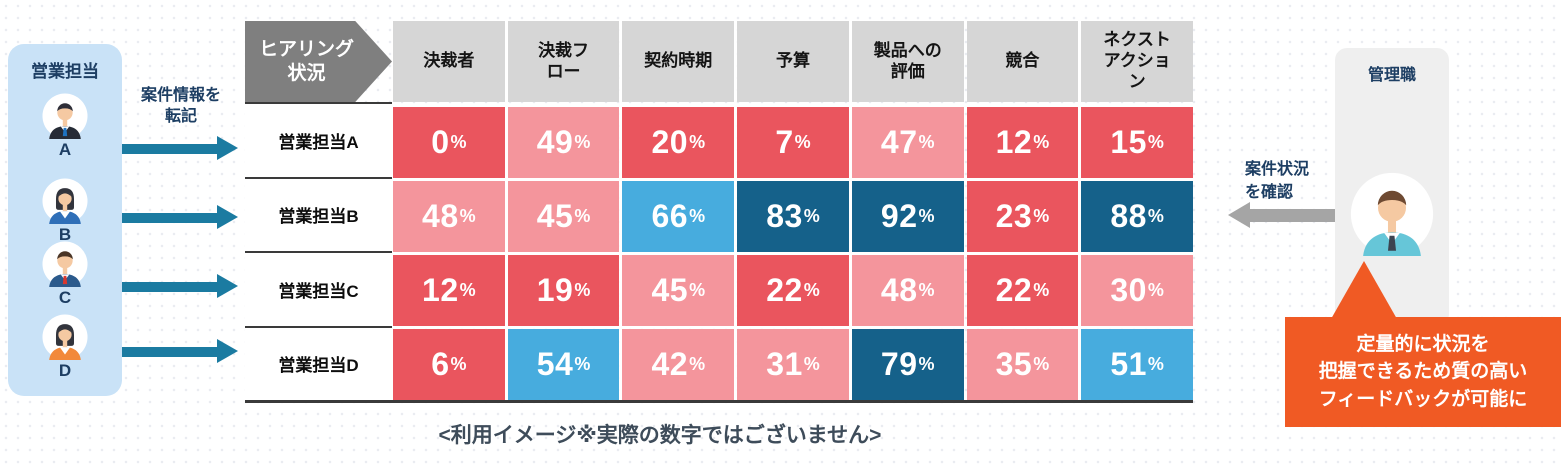 This screenshot has width=1563, height=464. I want to click on sales-rep-b: B, so click(65, 211).